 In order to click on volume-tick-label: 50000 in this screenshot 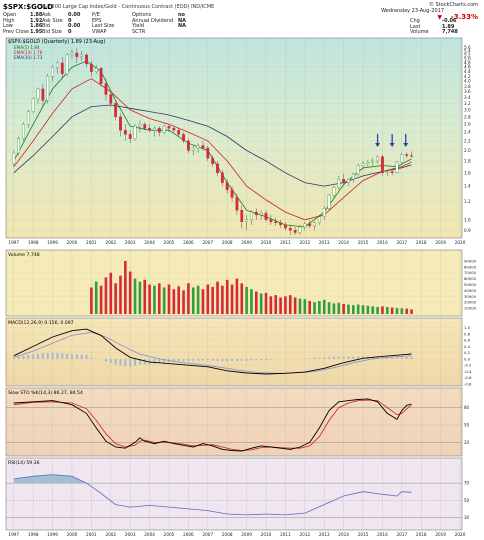, I will do `click(470, 284)`.